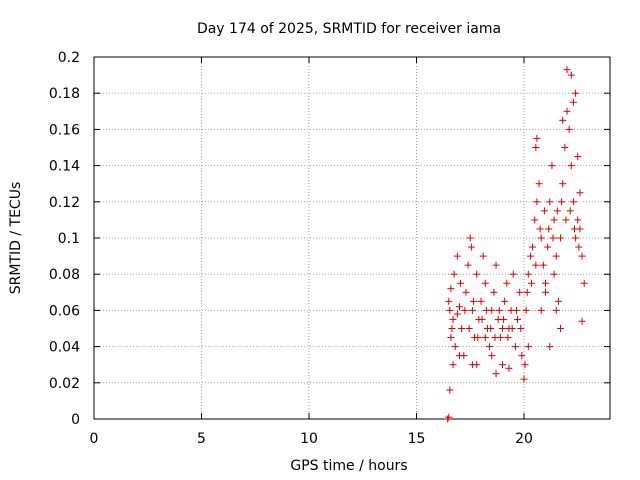  What do you see at coordinates (201, 439) in the screenshot?
I see `x-tick-label: 5` at bounding box center [201, 439].